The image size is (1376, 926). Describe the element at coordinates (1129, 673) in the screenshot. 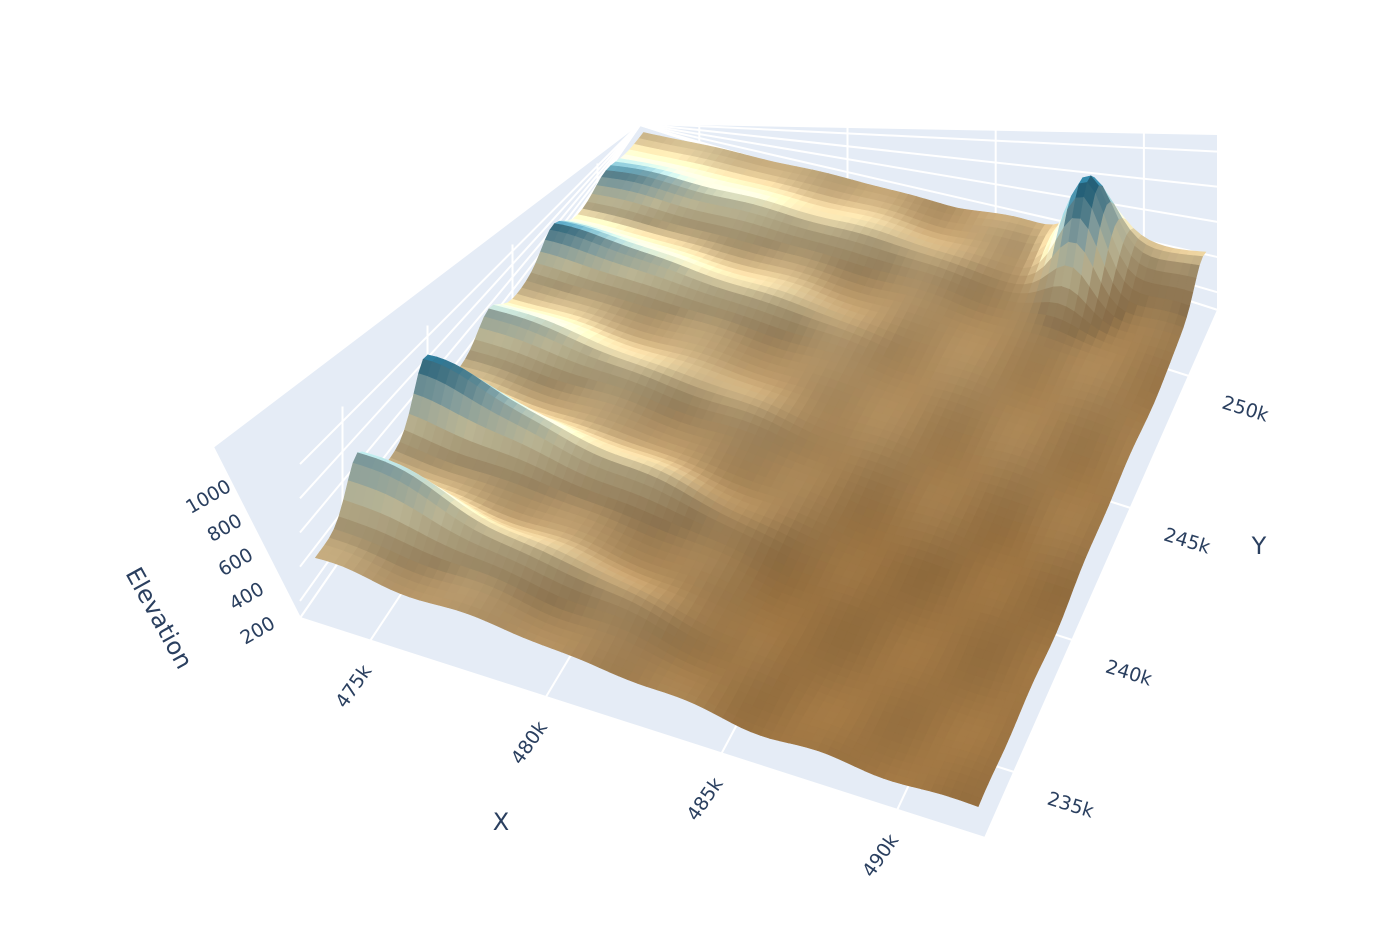

I see `y-tick-label: 240k` at that location.